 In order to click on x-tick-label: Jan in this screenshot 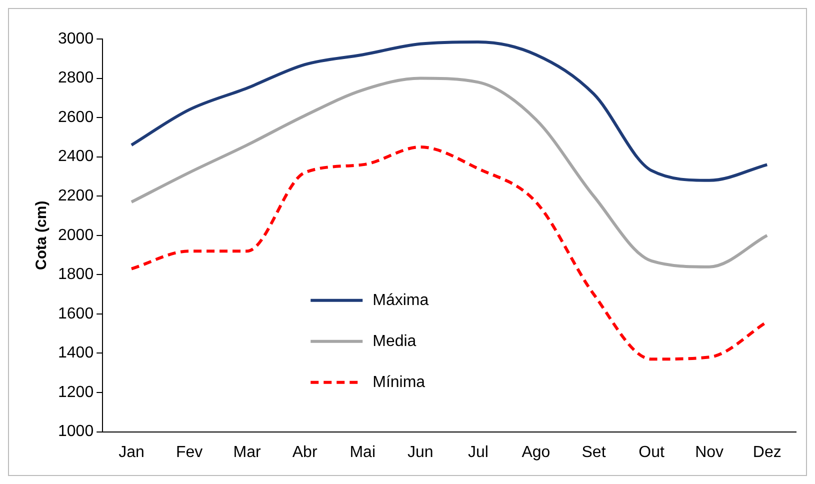, I will do `click(131, 452)`.